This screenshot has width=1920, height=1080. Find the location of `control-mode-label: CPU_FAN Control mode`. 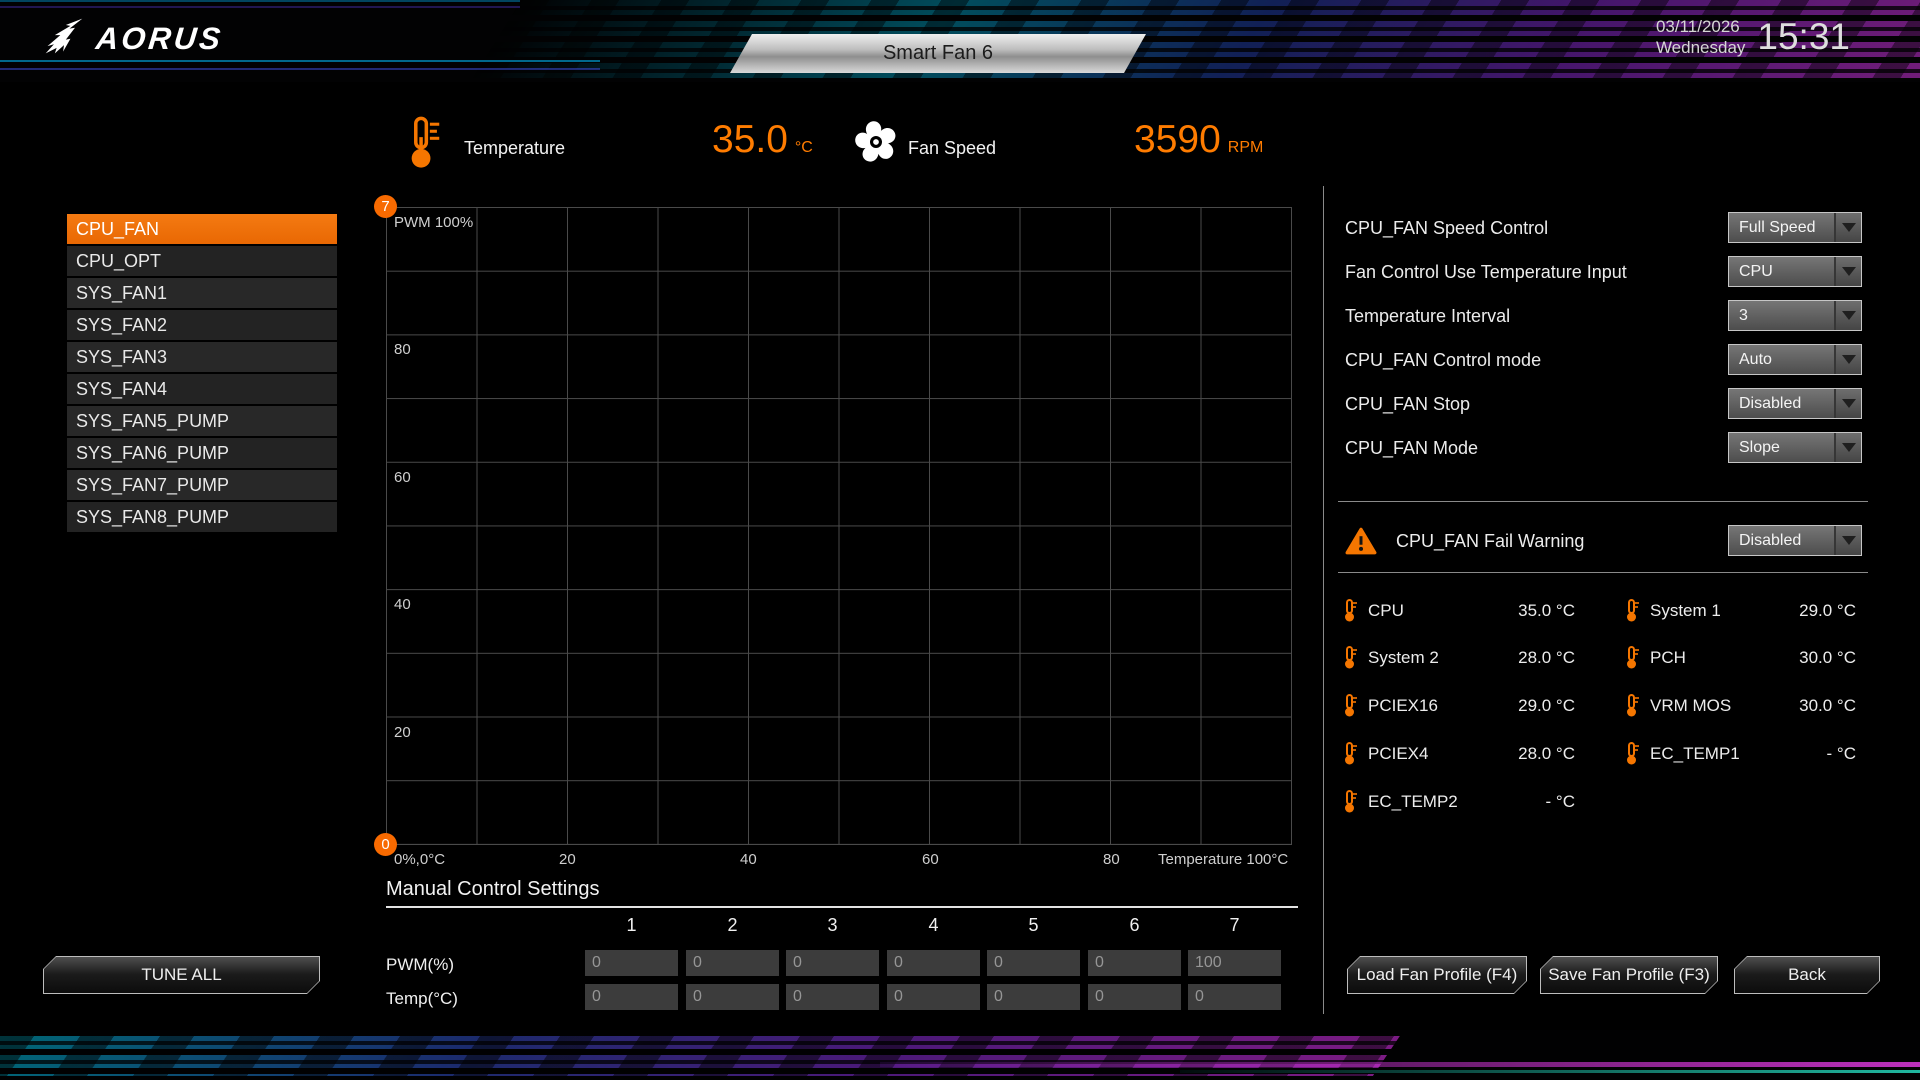

control-mode-label: CPU_FAN Control mode is located at coordinates (1443, 360).